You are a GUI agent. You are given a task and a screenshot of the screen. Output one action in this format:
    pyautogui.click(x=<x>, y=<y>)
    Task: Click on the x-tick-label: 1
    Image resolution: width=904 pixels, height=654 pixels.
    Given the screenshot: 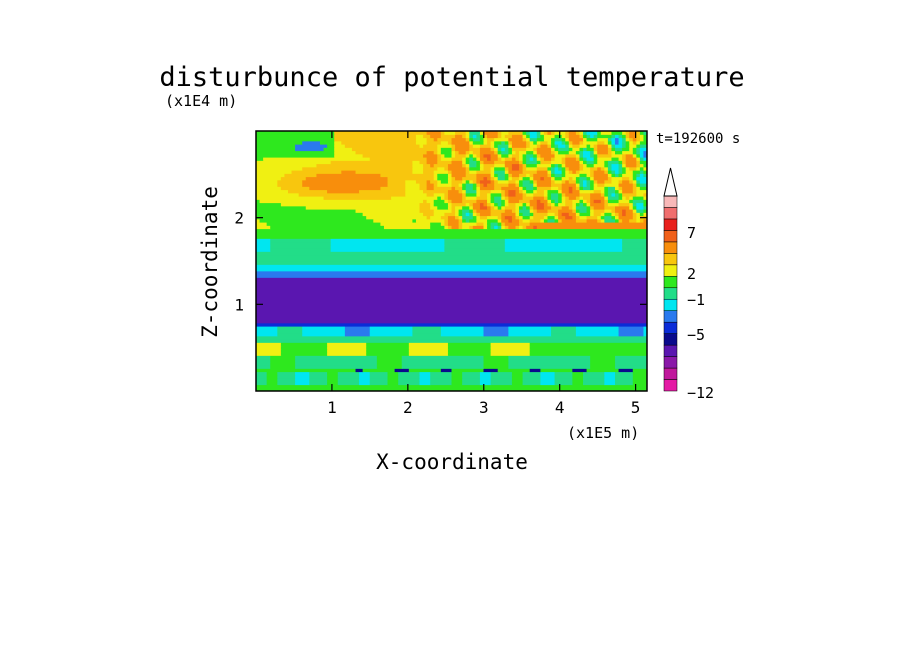 What is the action you would take?
    pyautogui.click(x=332, y=407)
    